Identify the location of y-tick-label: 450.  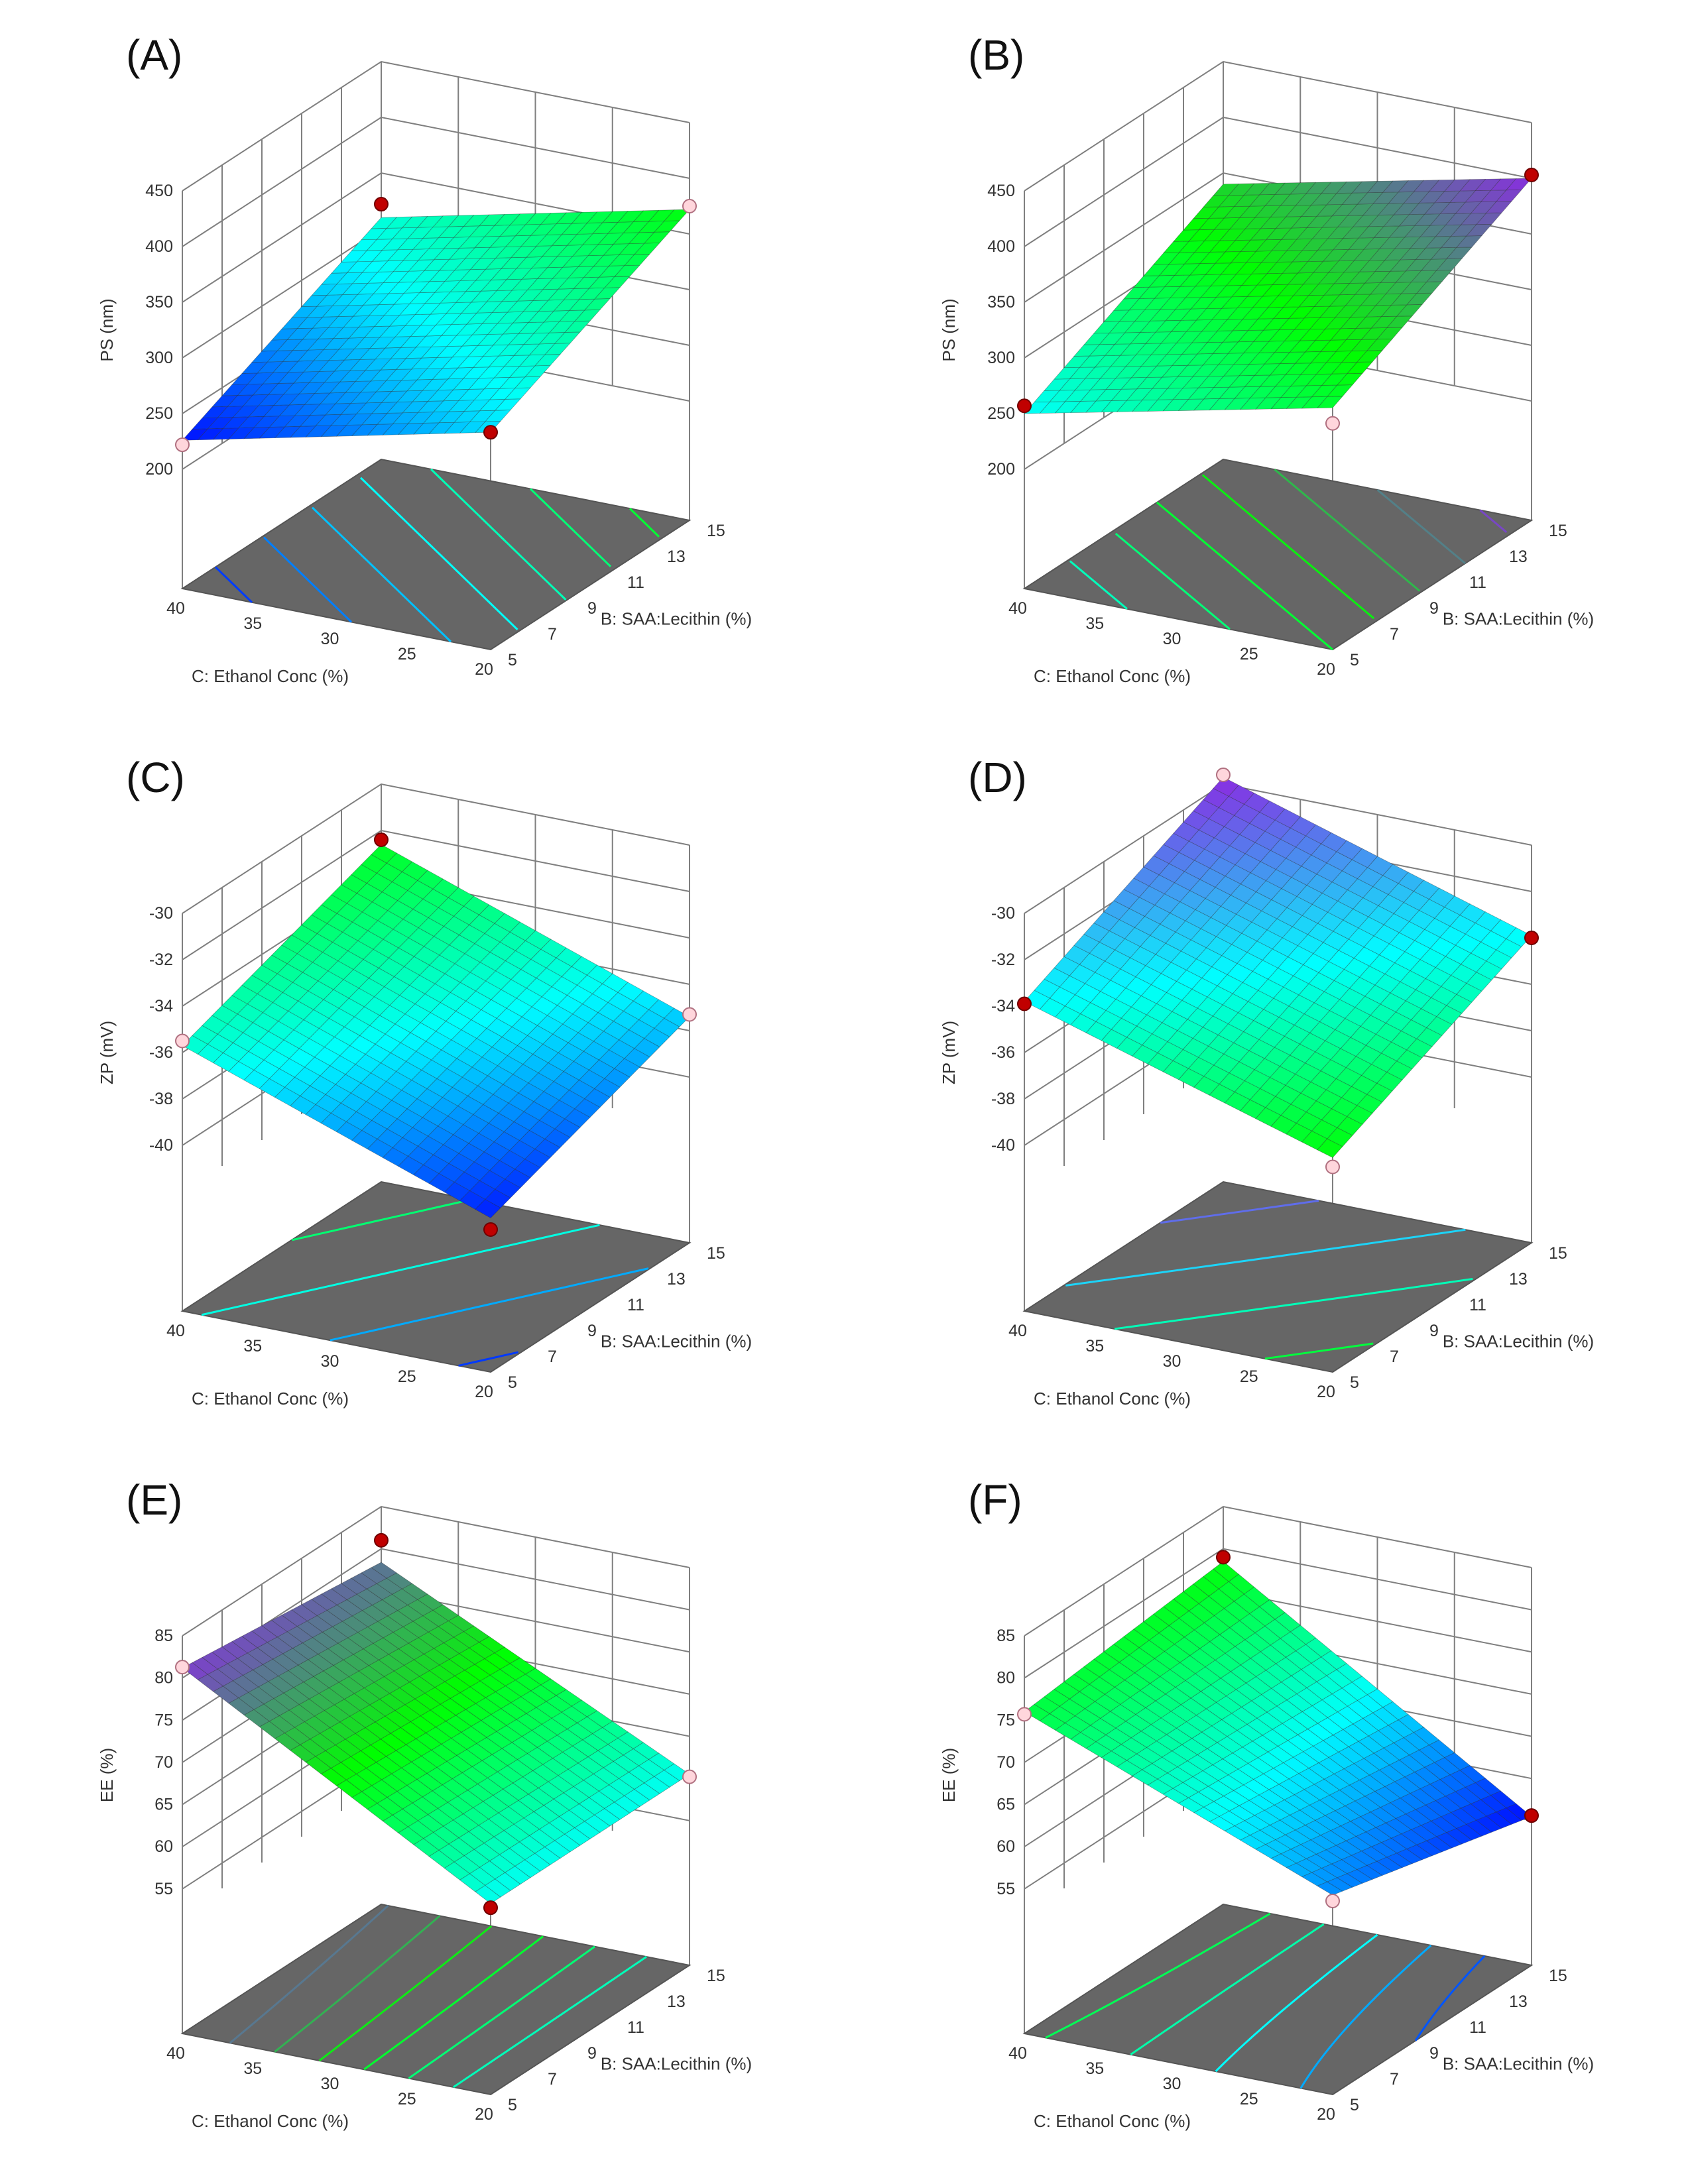
(159, 191).